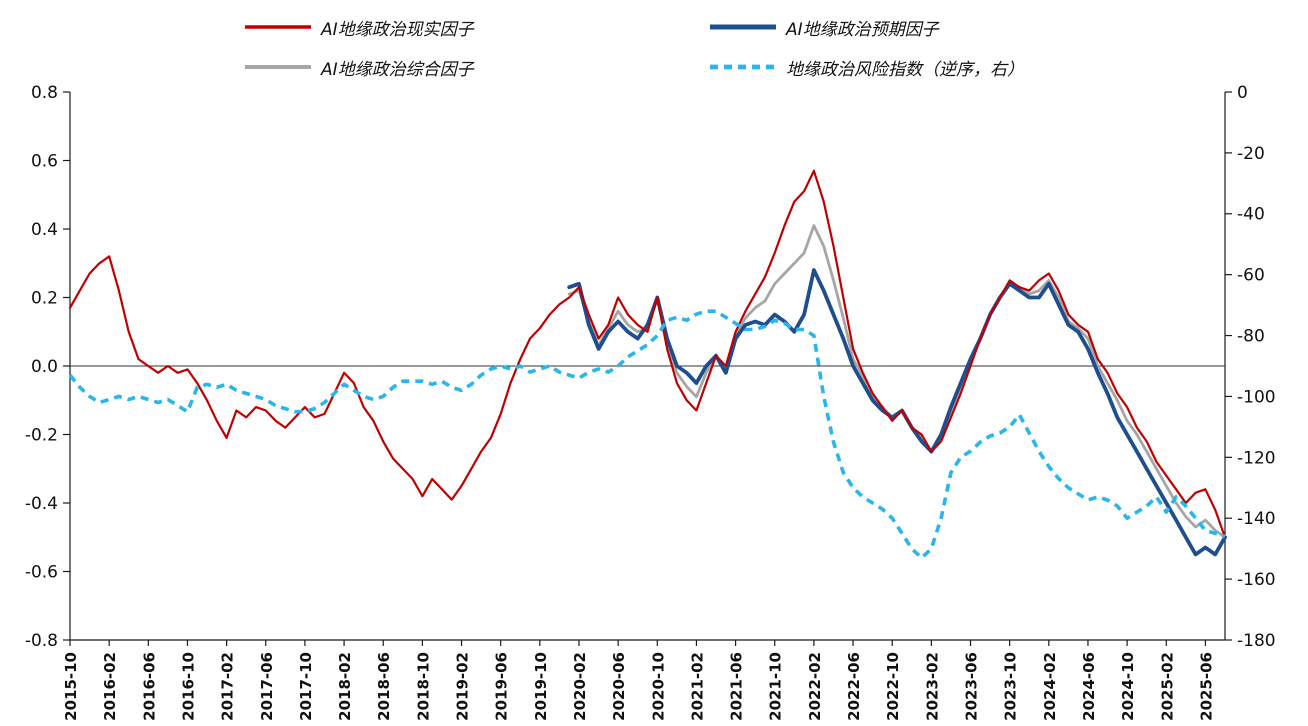 The width and height of the screenshot is (1308, 726). What do you see at coordinates (1256, 641) in the screenshot?
I see `right-axis-tick-label: -180` at bounding box center [1256, 641].